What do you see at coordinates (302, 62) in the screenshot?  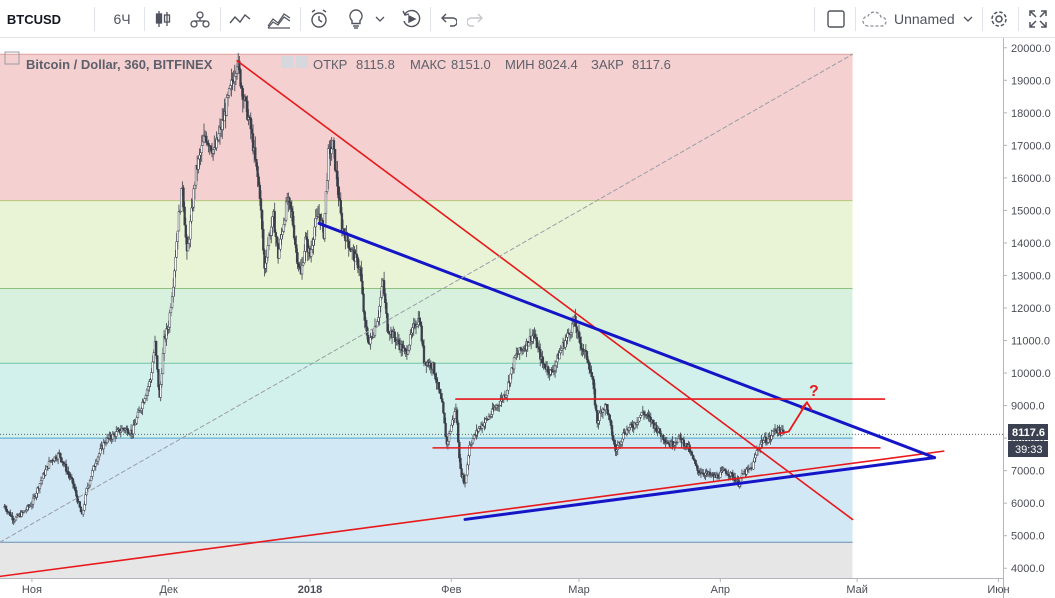 I see `gear-icon` at bounding box center [302, 62].